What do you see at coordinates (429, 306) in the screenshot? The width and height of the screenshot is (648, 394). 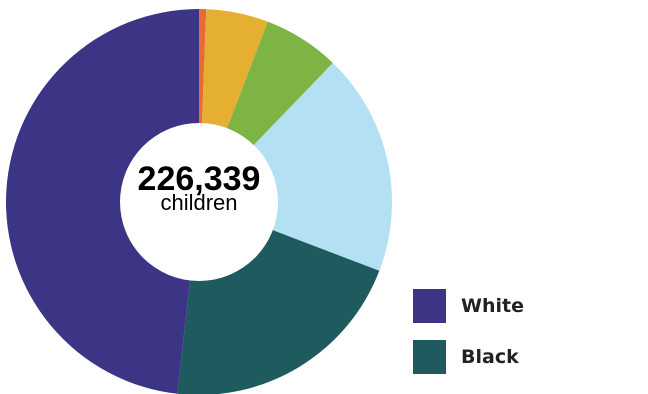 I see `legend-swatch-white` at bounding box center [429, 306].